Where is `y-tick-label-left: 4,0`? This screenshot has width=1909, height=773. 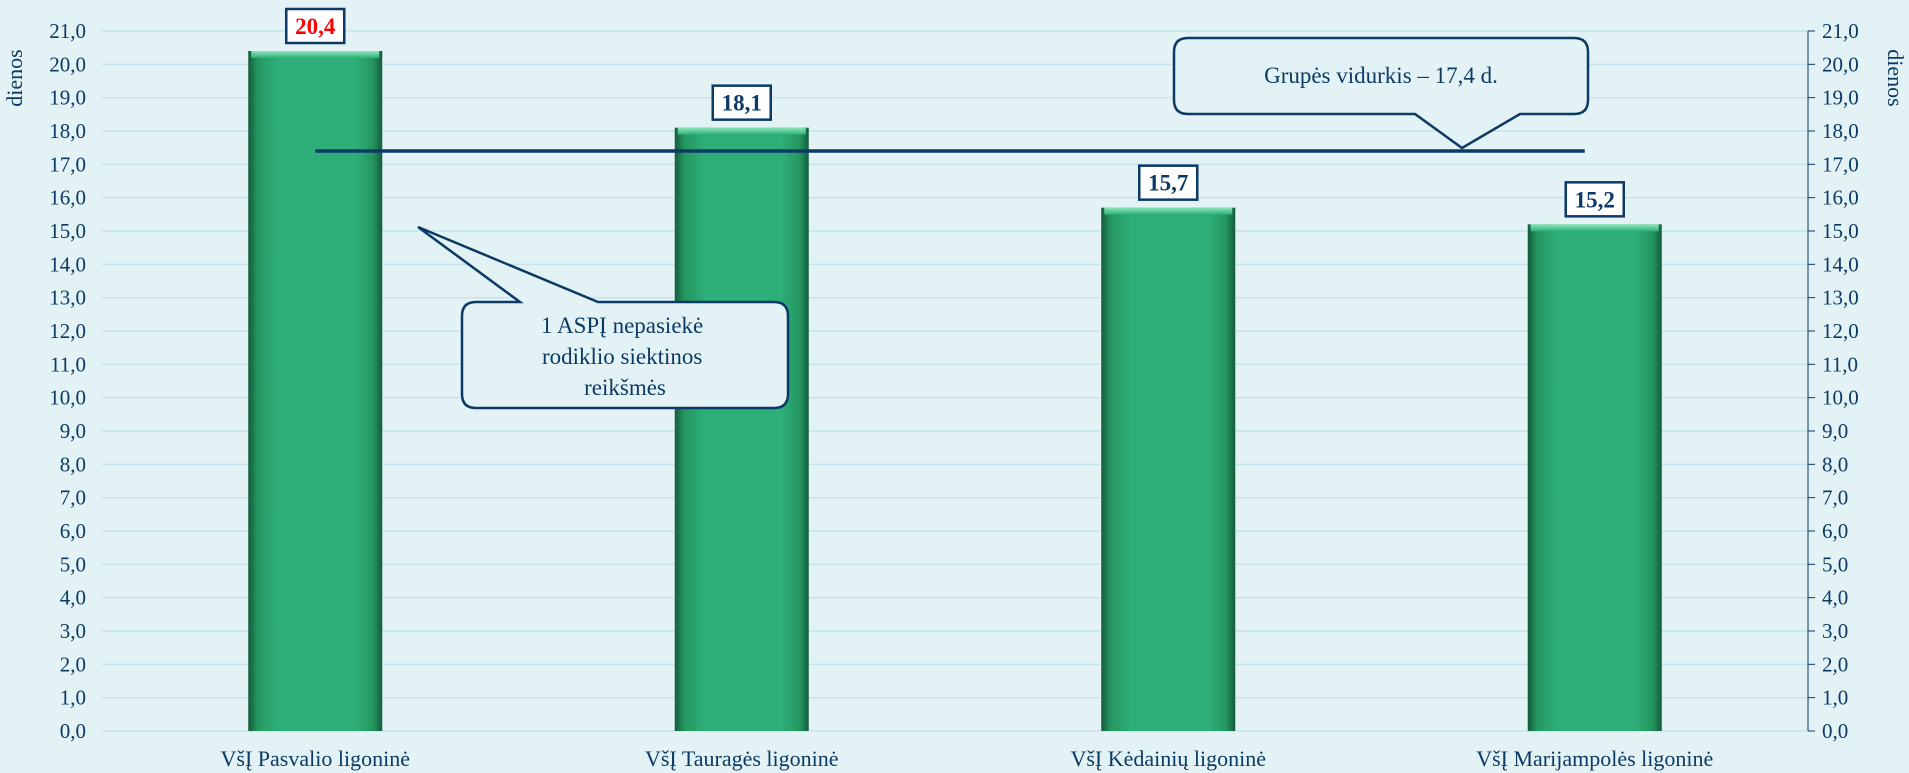
y-tick-label-left: 4,0 is located at coordinates (73, 598).